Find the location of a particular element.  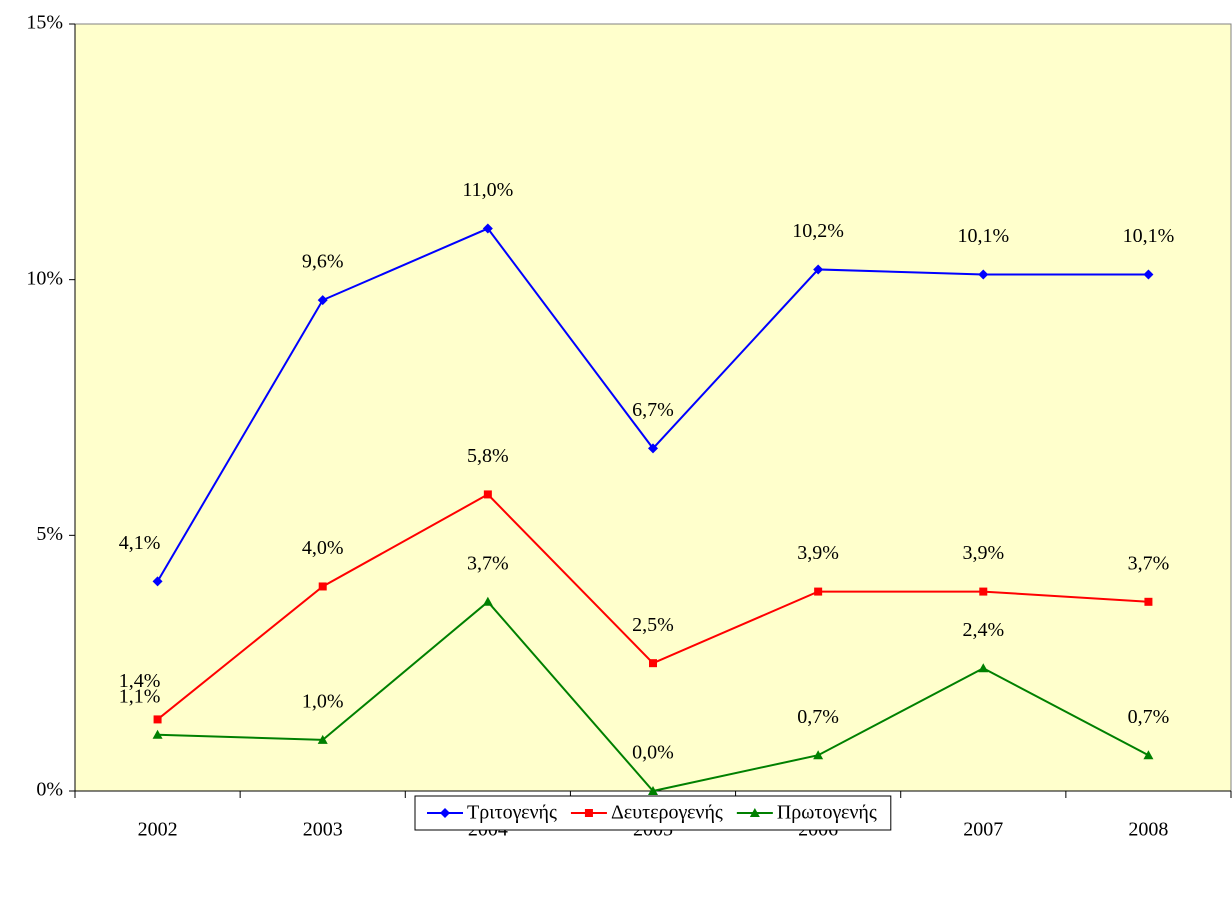

legend-label: Πρωτογενής is located at coordinates (827, 813).